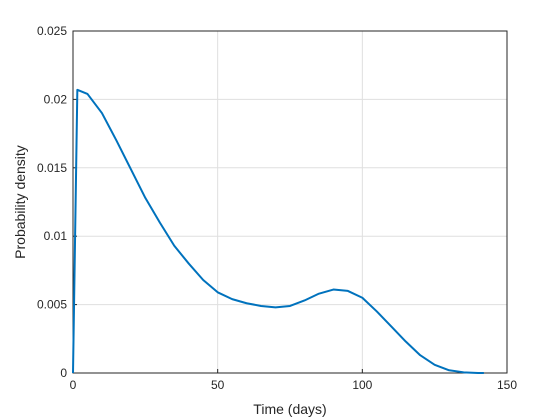 This screenshot has width=560, height=420. What do you see at coordinates (56, 236) in the screenshot?
I see `y-tick-label: 0.01` at bounding box center [56, 236].